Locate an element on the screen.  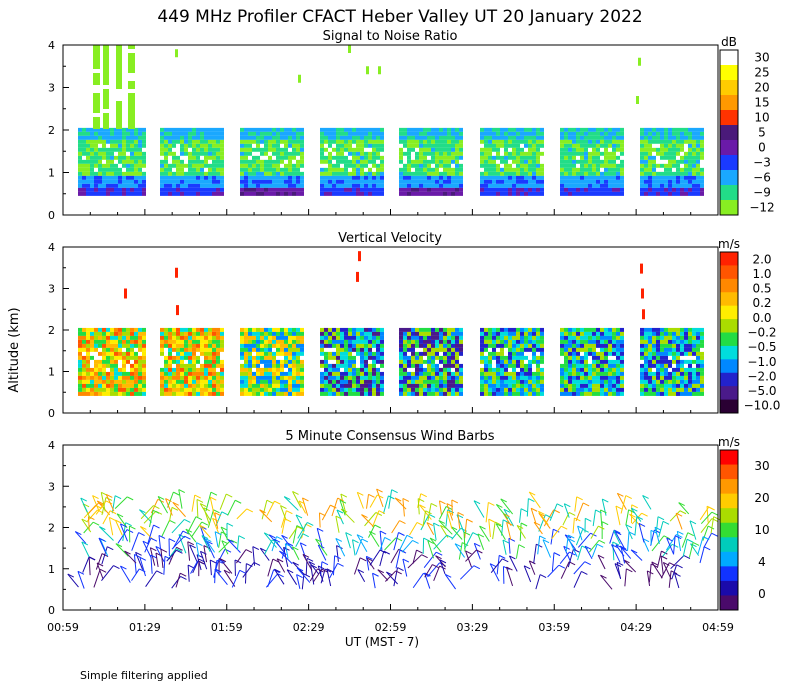
wind-barb-flag is located at coordinates (427, 574).